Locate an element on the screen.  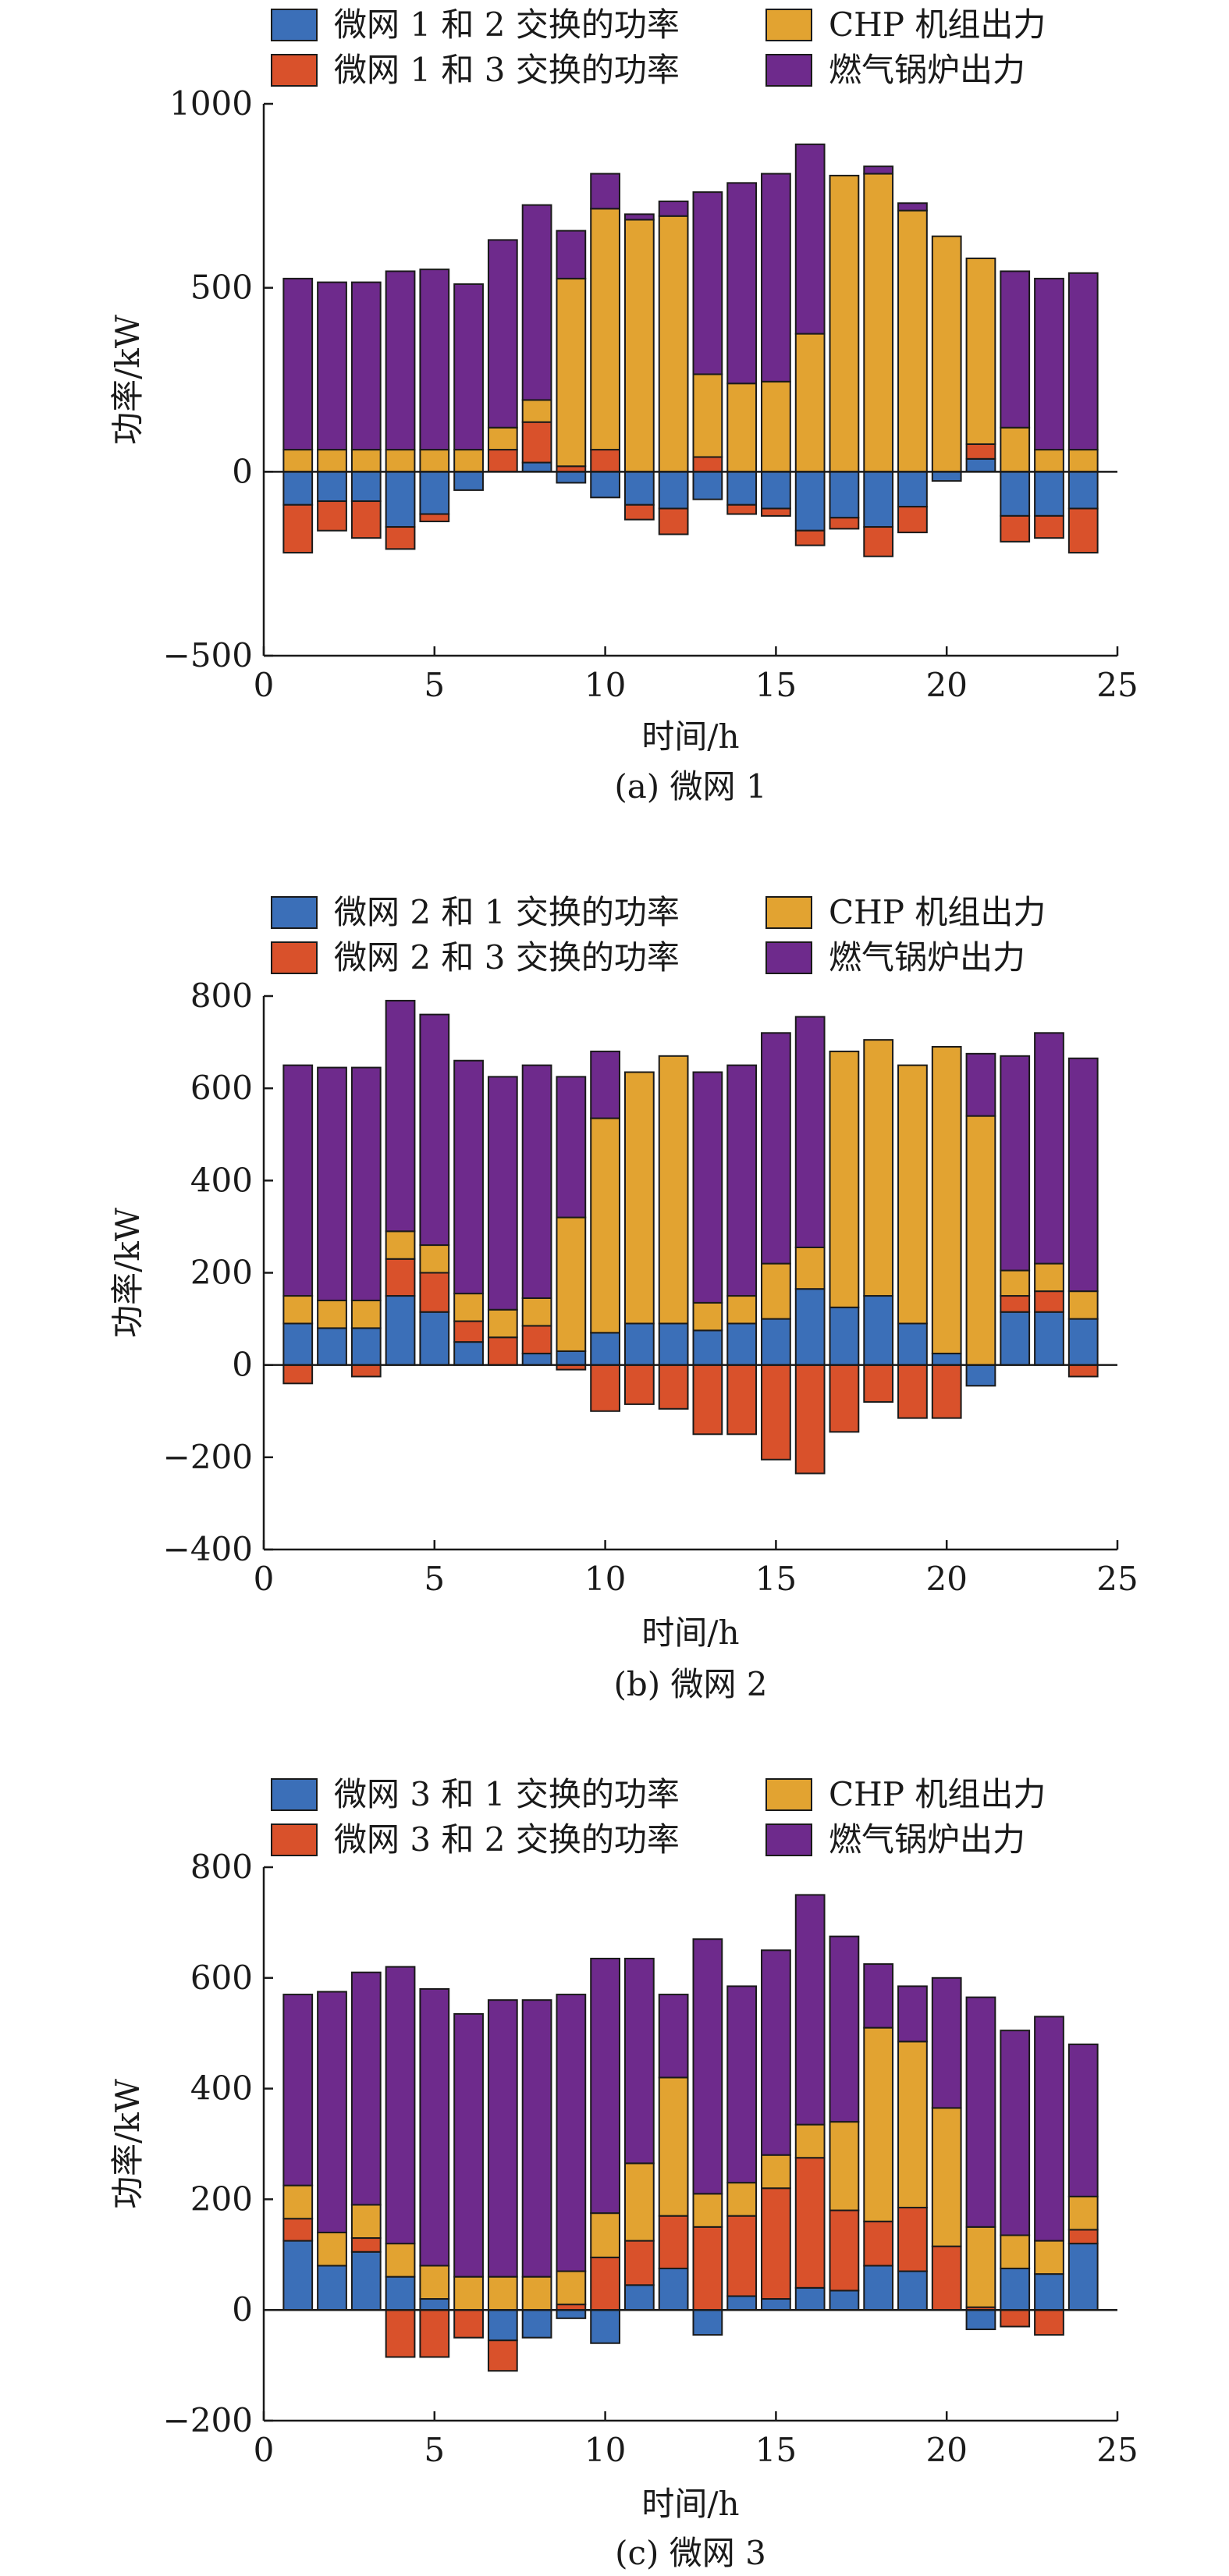
legend-label: 微网 2 和 3 交换的功率 is located at coordinates (507, 958).